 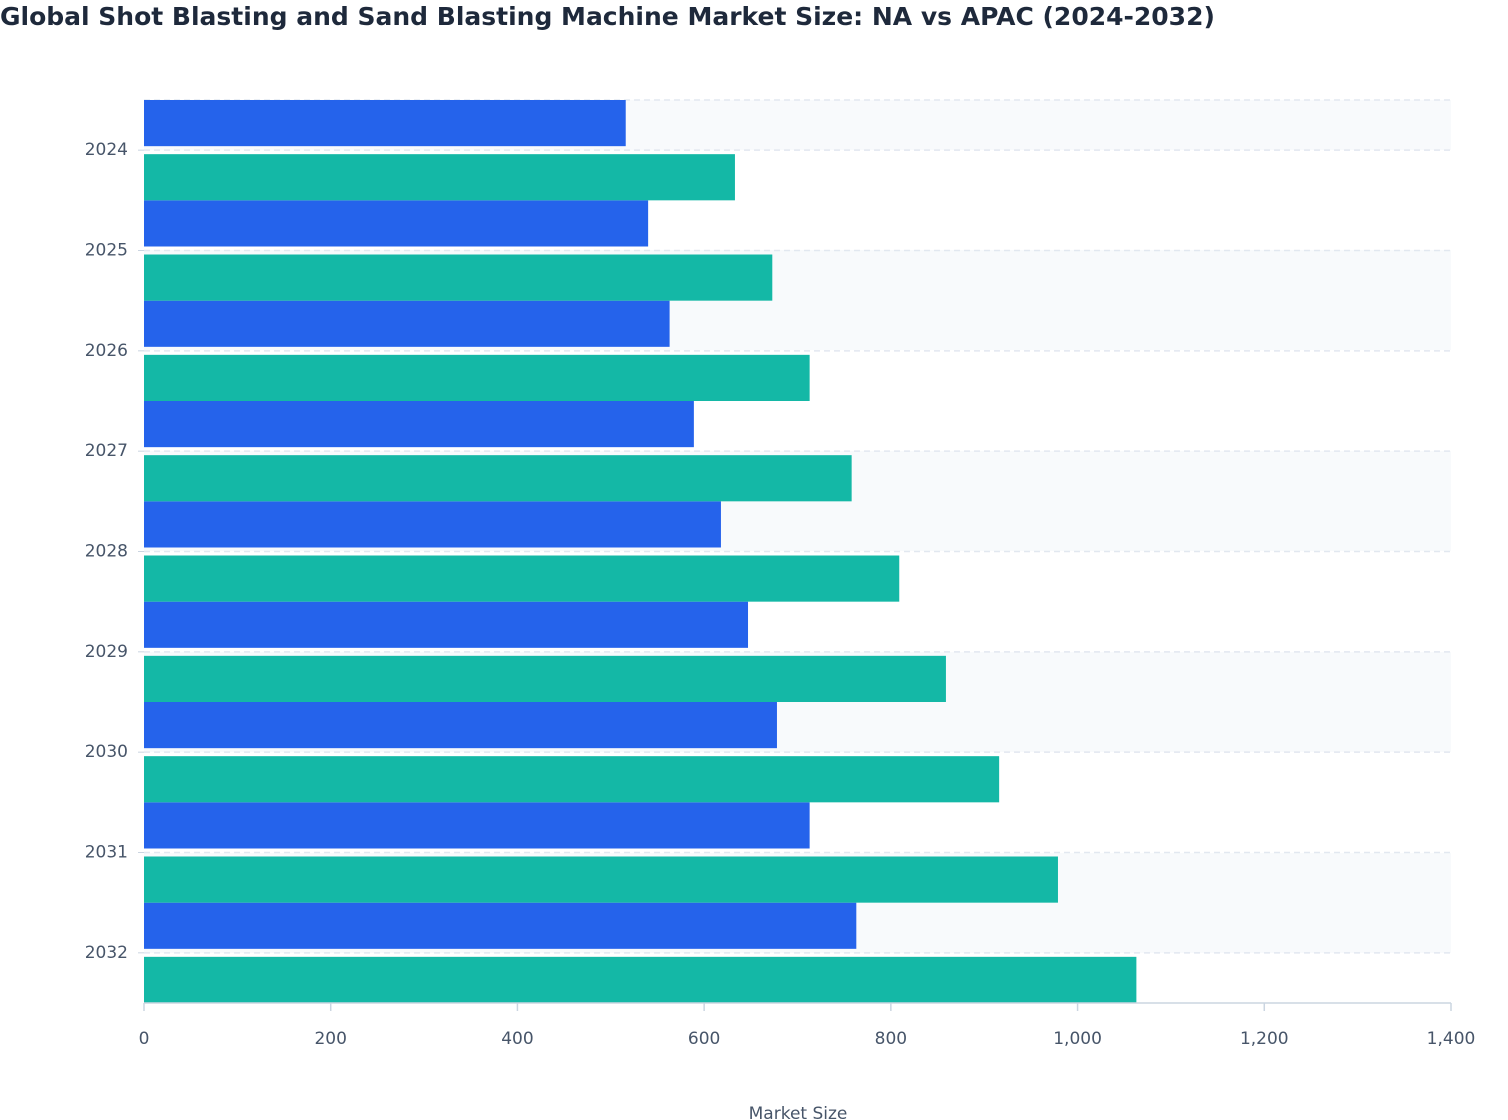 What do you see at coordinates (106, 251) in the screenshot?
I see `y-tick-label: 2025` at bounding box center [106, 251].